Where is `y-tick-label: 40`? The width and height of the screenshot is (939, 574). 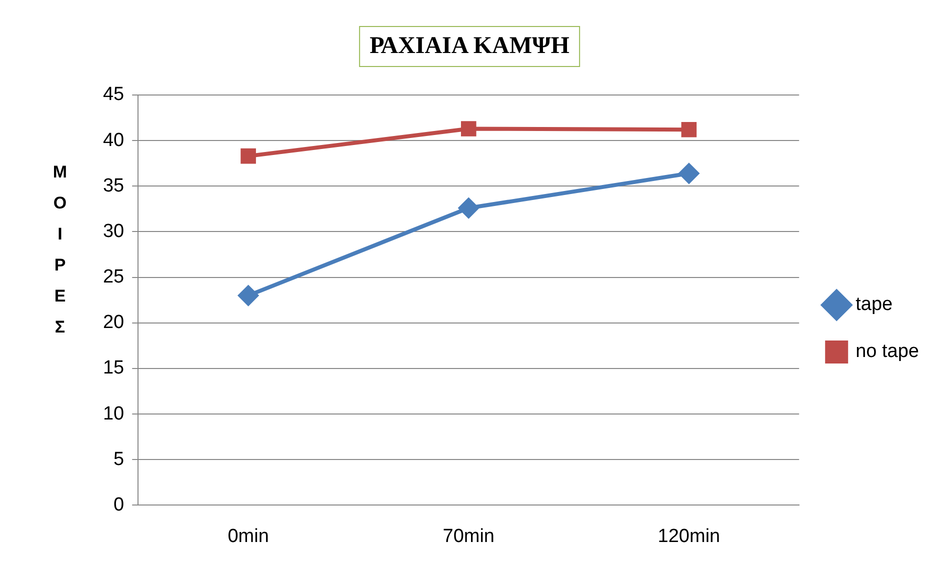
y-tick-label: 40 is located at coordinates (113, 140).